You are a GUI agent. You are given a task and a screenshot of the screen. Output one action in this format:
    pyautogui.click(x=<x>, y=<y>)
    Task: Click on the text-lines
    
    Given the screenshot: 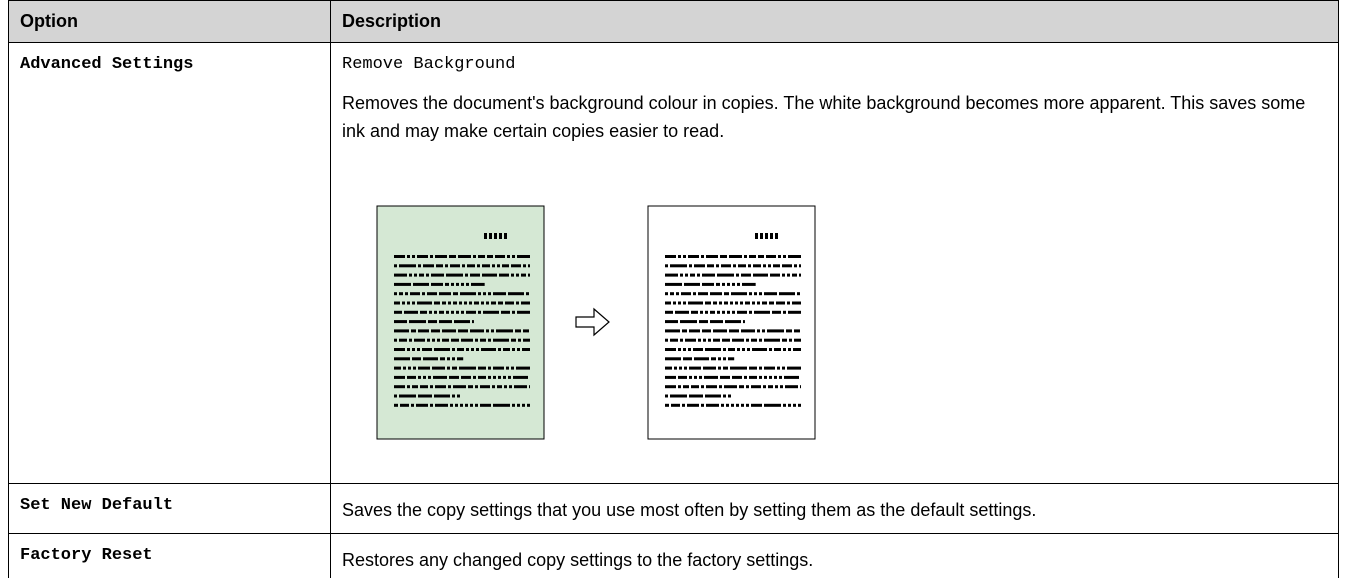 What is the action you would take?
    pyautogui.click(x=462, y=320)
    